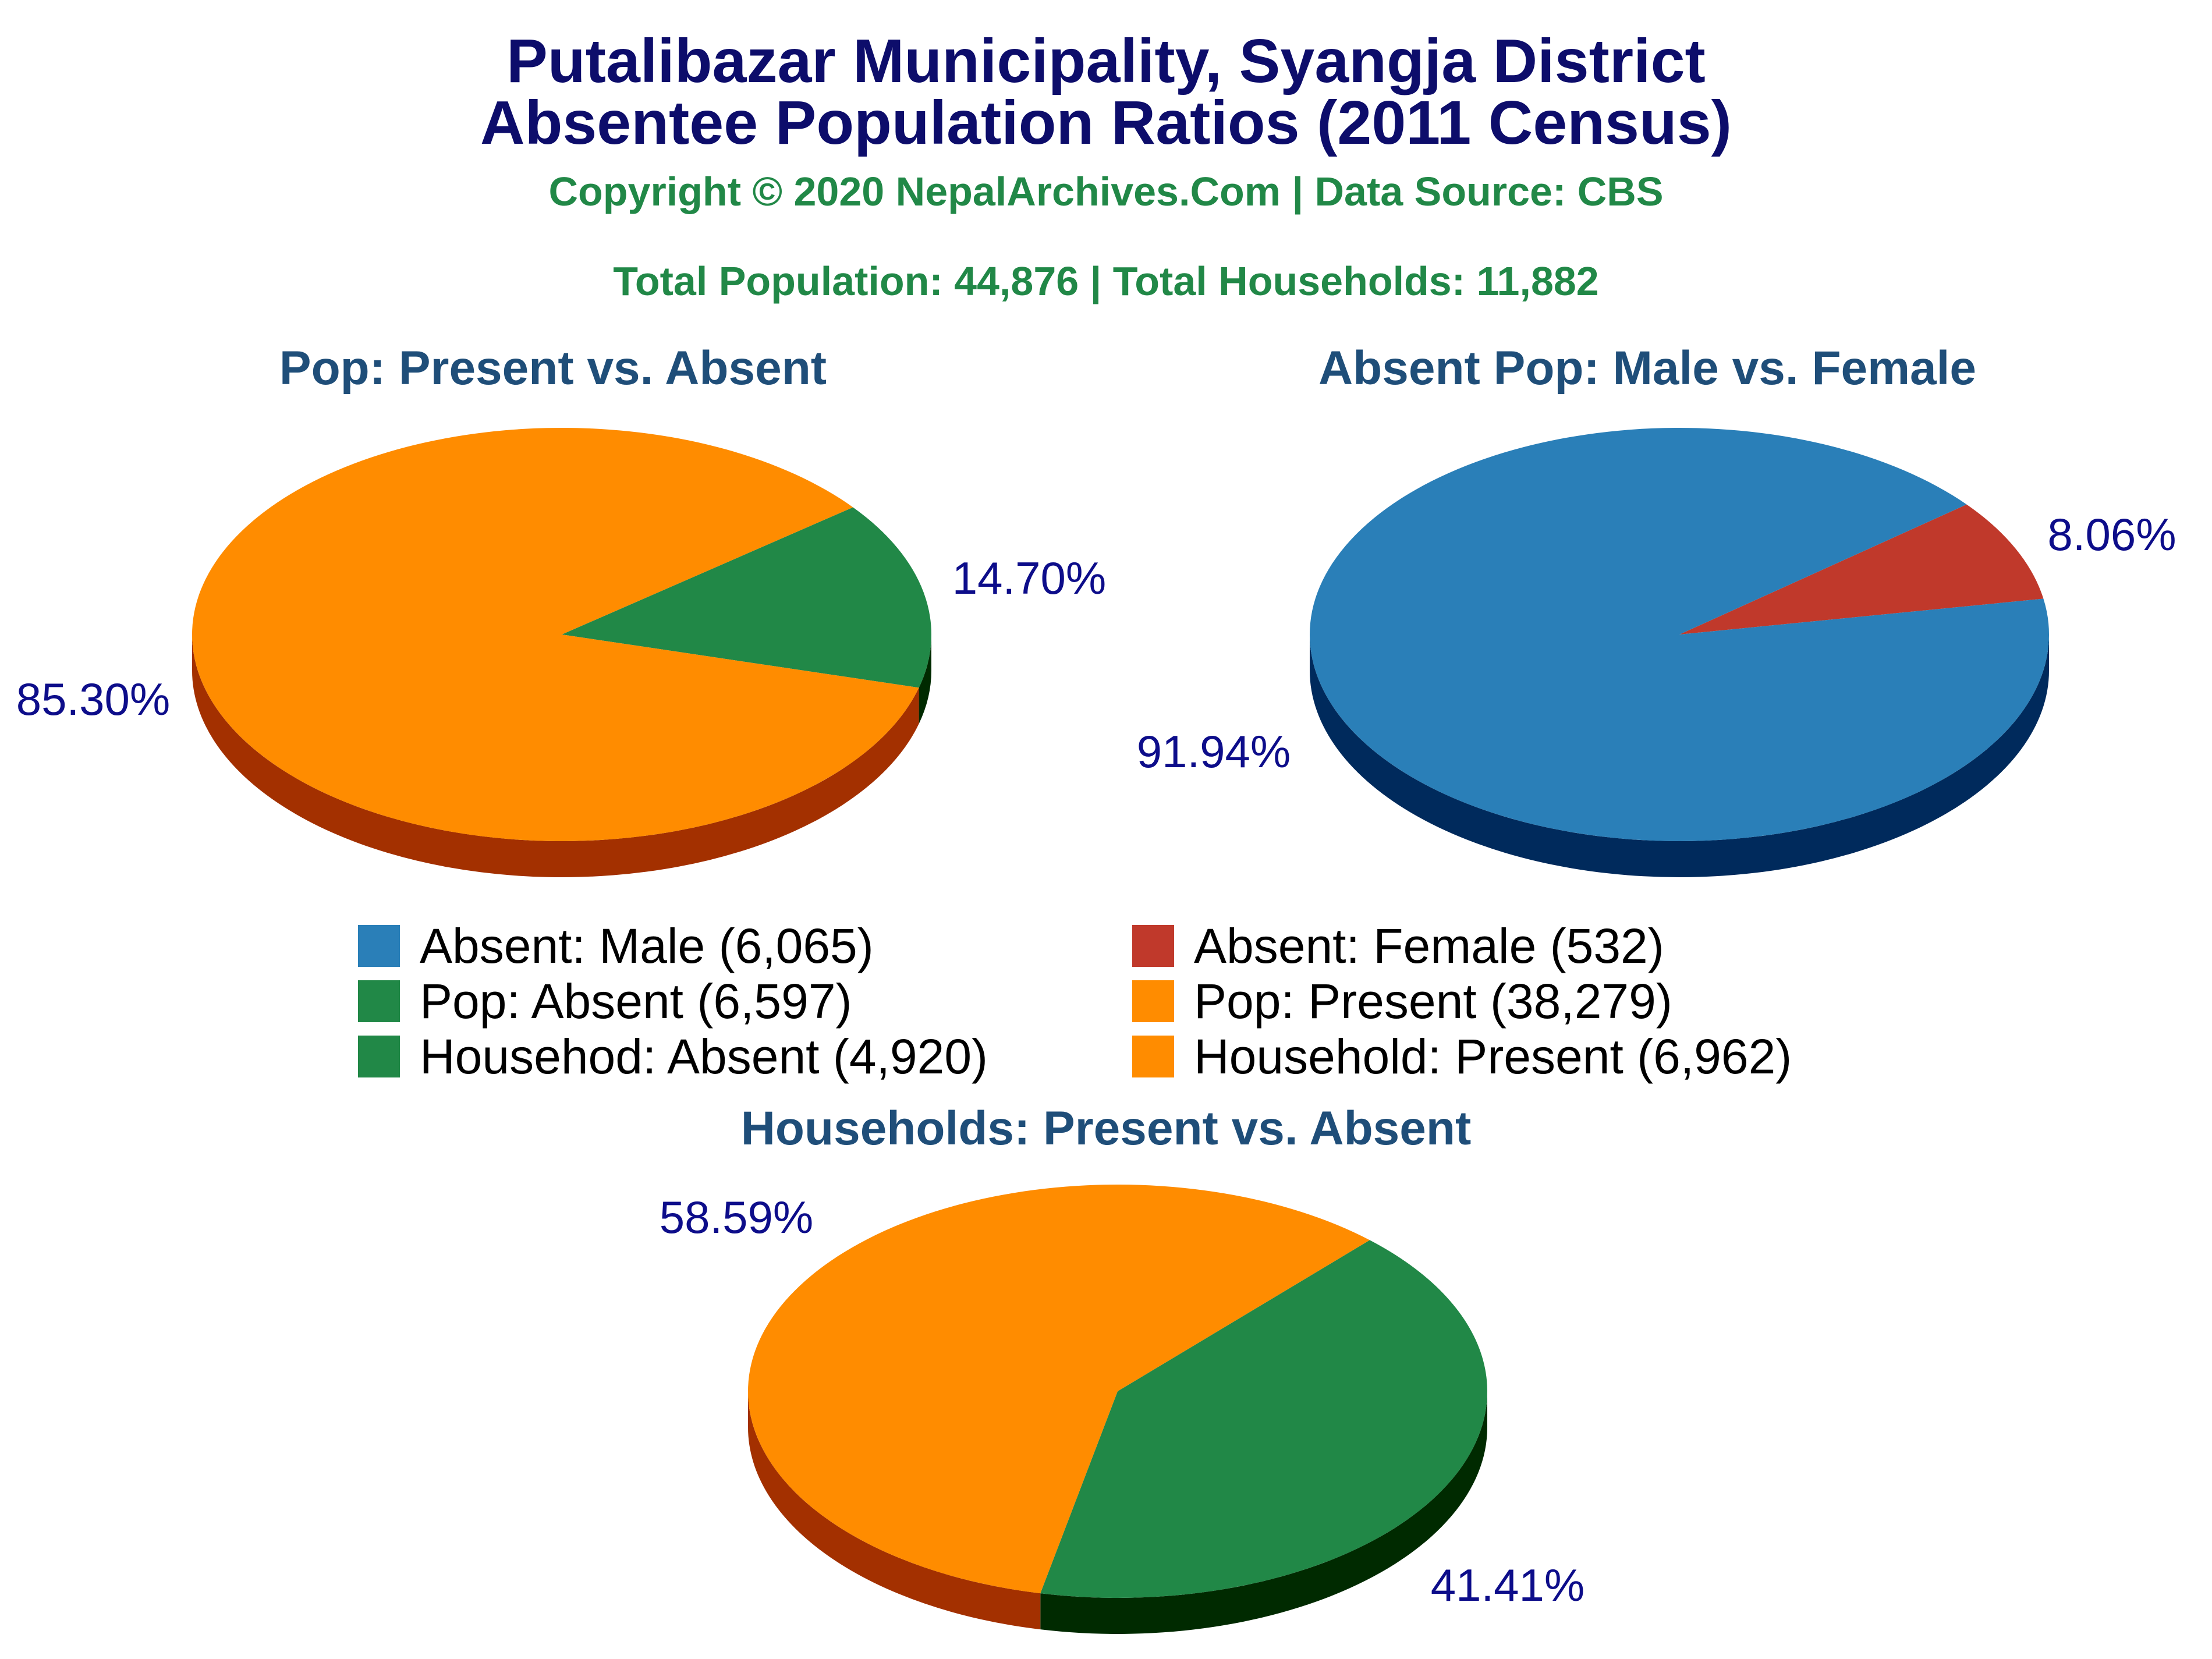 This screenshot has height=1659, width=2212. What do you see at coordinates (1214, 752) in the screenshot?
I see `pie2-percent-label: 91.94%` at bounding box center [1214, 752].